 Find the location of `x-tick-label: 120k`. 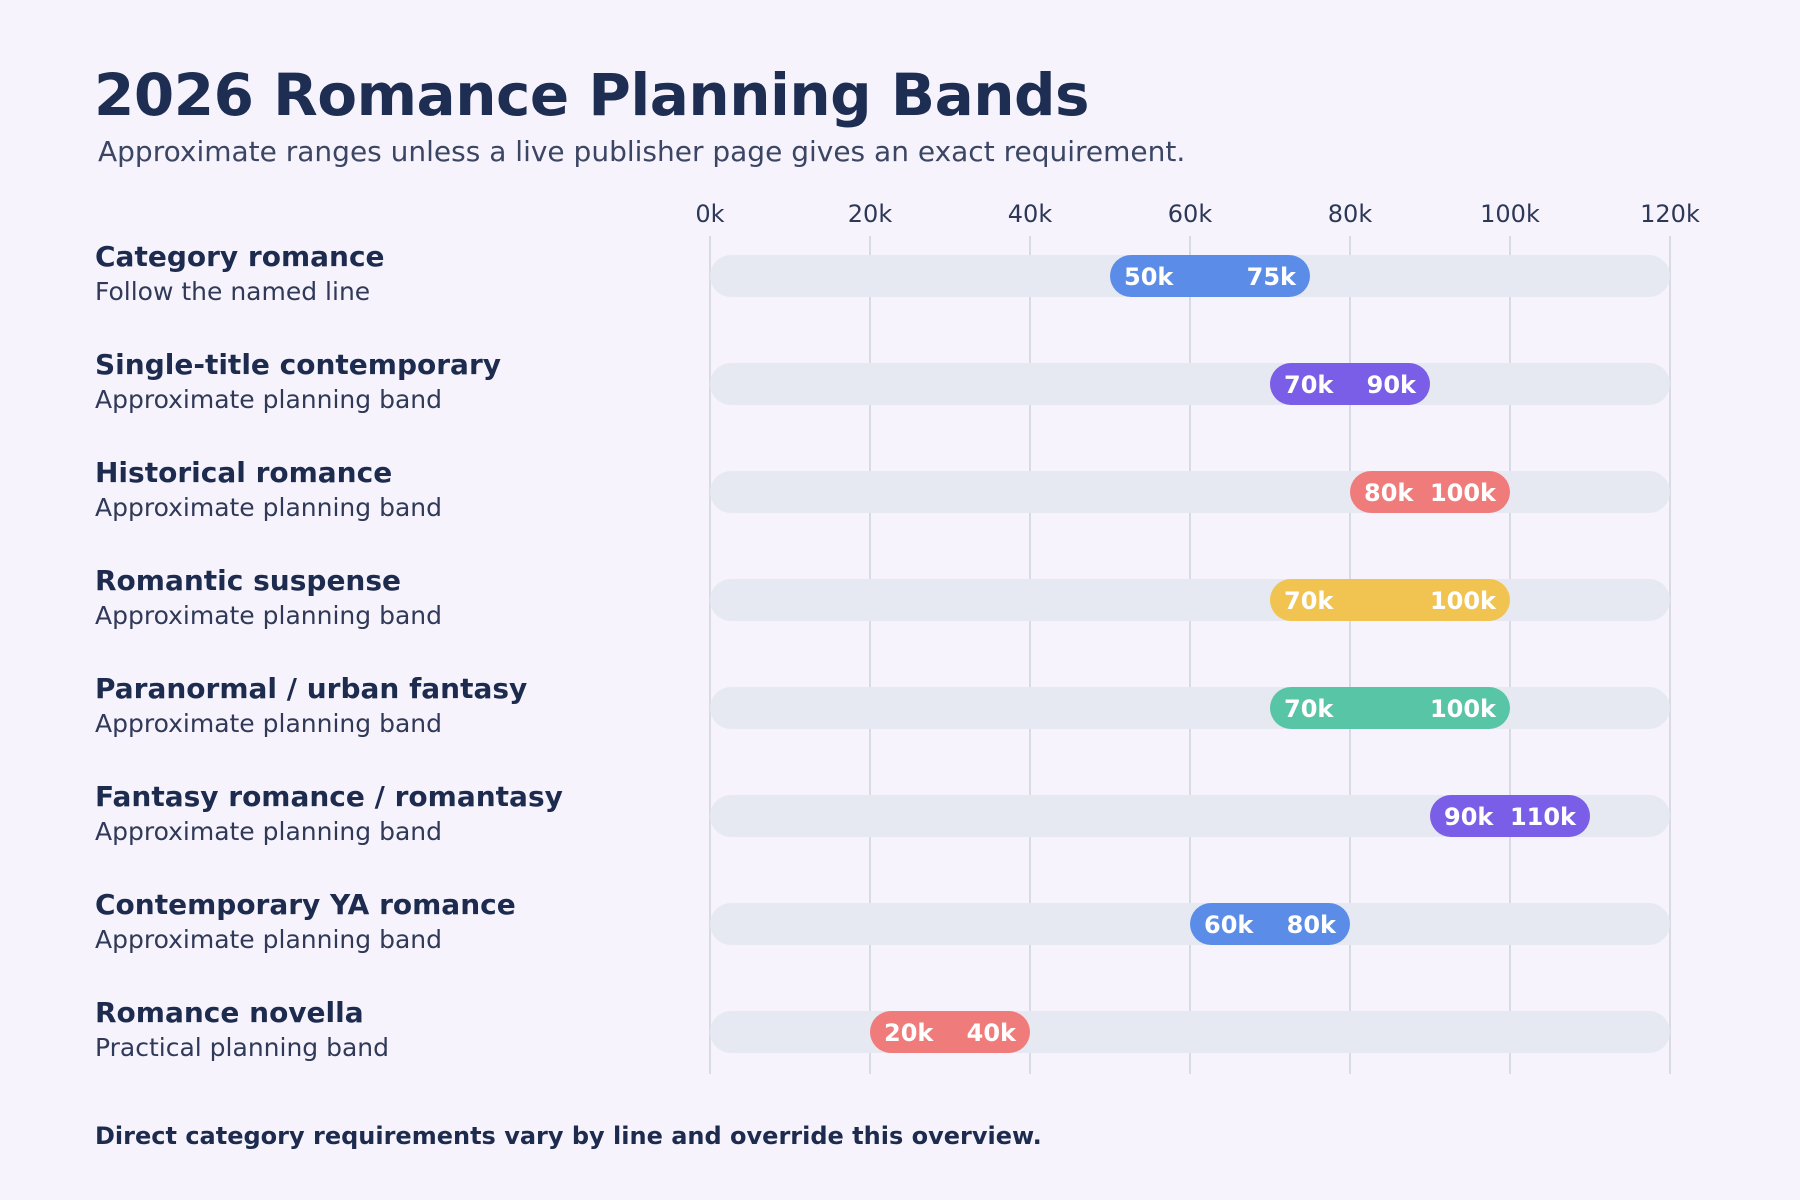

x-tick-label: 120k is located at coordinates (1670, 214).